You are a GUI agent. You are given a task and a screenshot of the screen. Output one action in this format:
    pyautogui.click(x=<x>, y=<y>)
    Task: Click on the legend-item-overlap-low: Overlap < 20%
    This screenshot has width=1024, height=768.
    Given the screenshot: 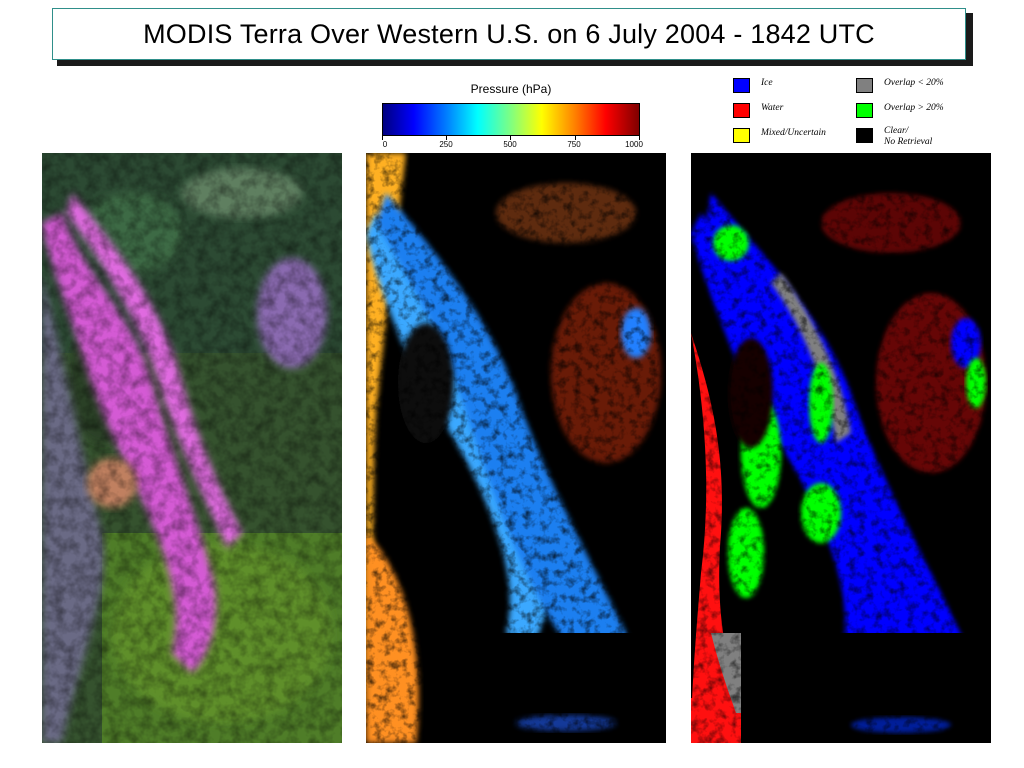 What is the action you would take?
    pyautogui.click(x=900, y=85)
    